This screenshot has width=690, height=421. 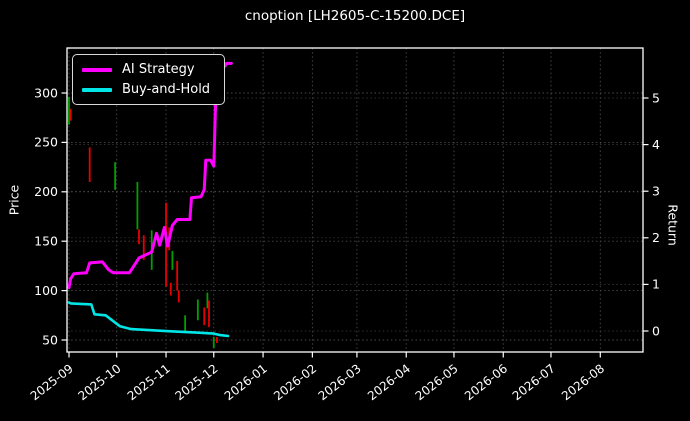 I want to click on x-tick-label: 2025-09, so click(x=52, y=382).